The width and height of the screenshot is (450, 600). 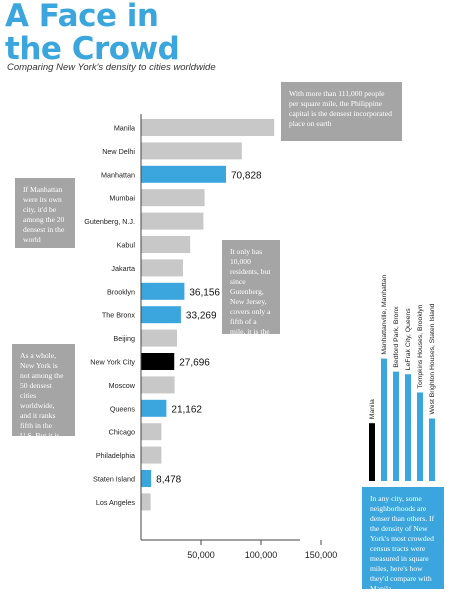 What do you see at coordinates (384, 315) in the screenshot?
I see `neighborhood-label-manhattanville-manhattan: Manhattanville, Manhattan` at bounding box center [384, 315].